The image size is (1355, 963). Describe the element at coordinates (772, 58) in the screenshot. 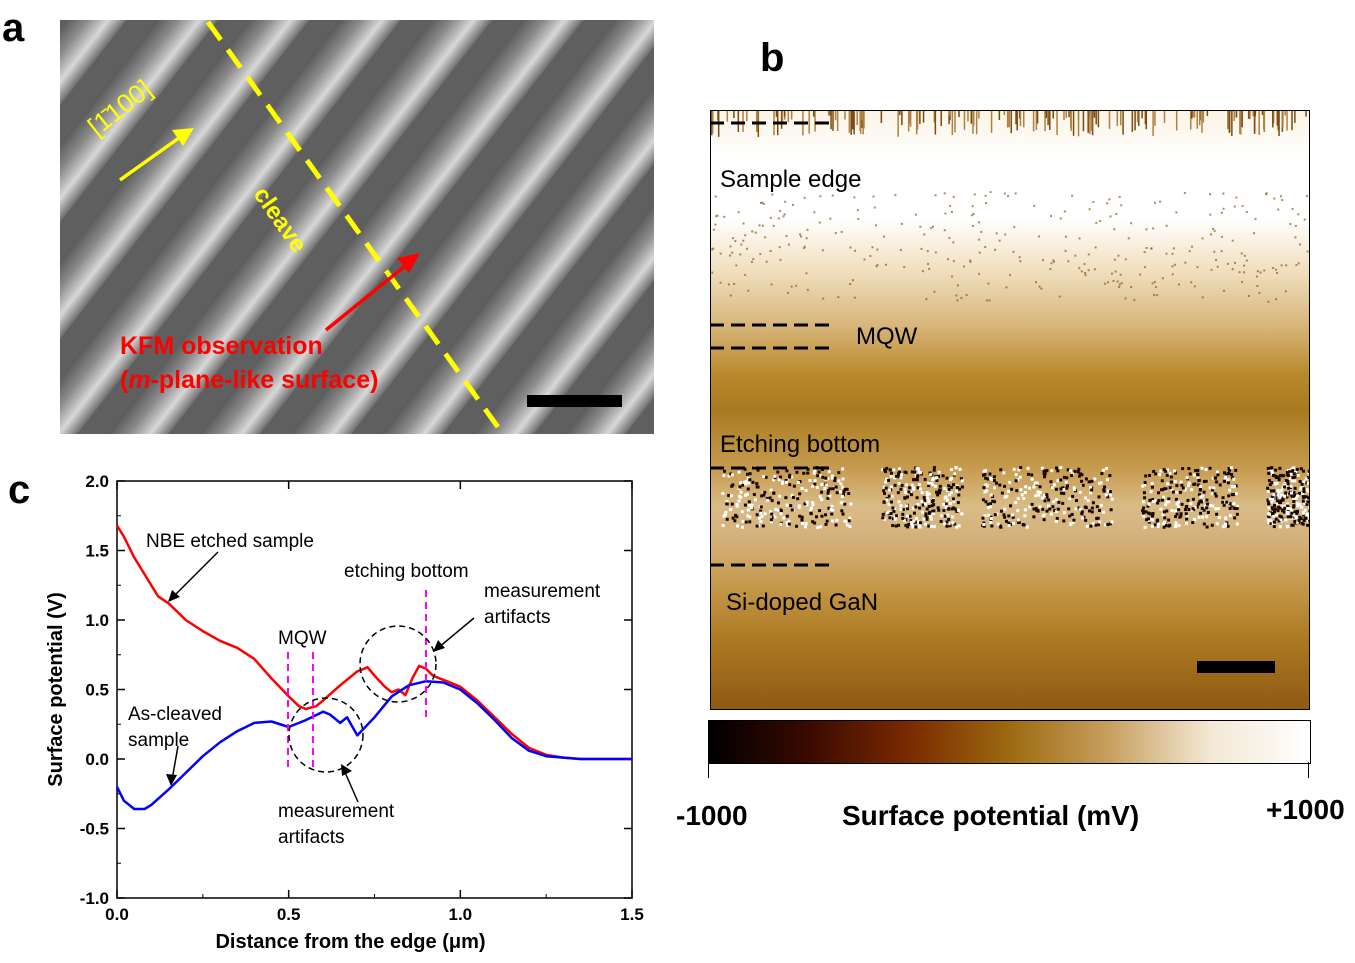

I see `panel-b-letter: b` at that location.